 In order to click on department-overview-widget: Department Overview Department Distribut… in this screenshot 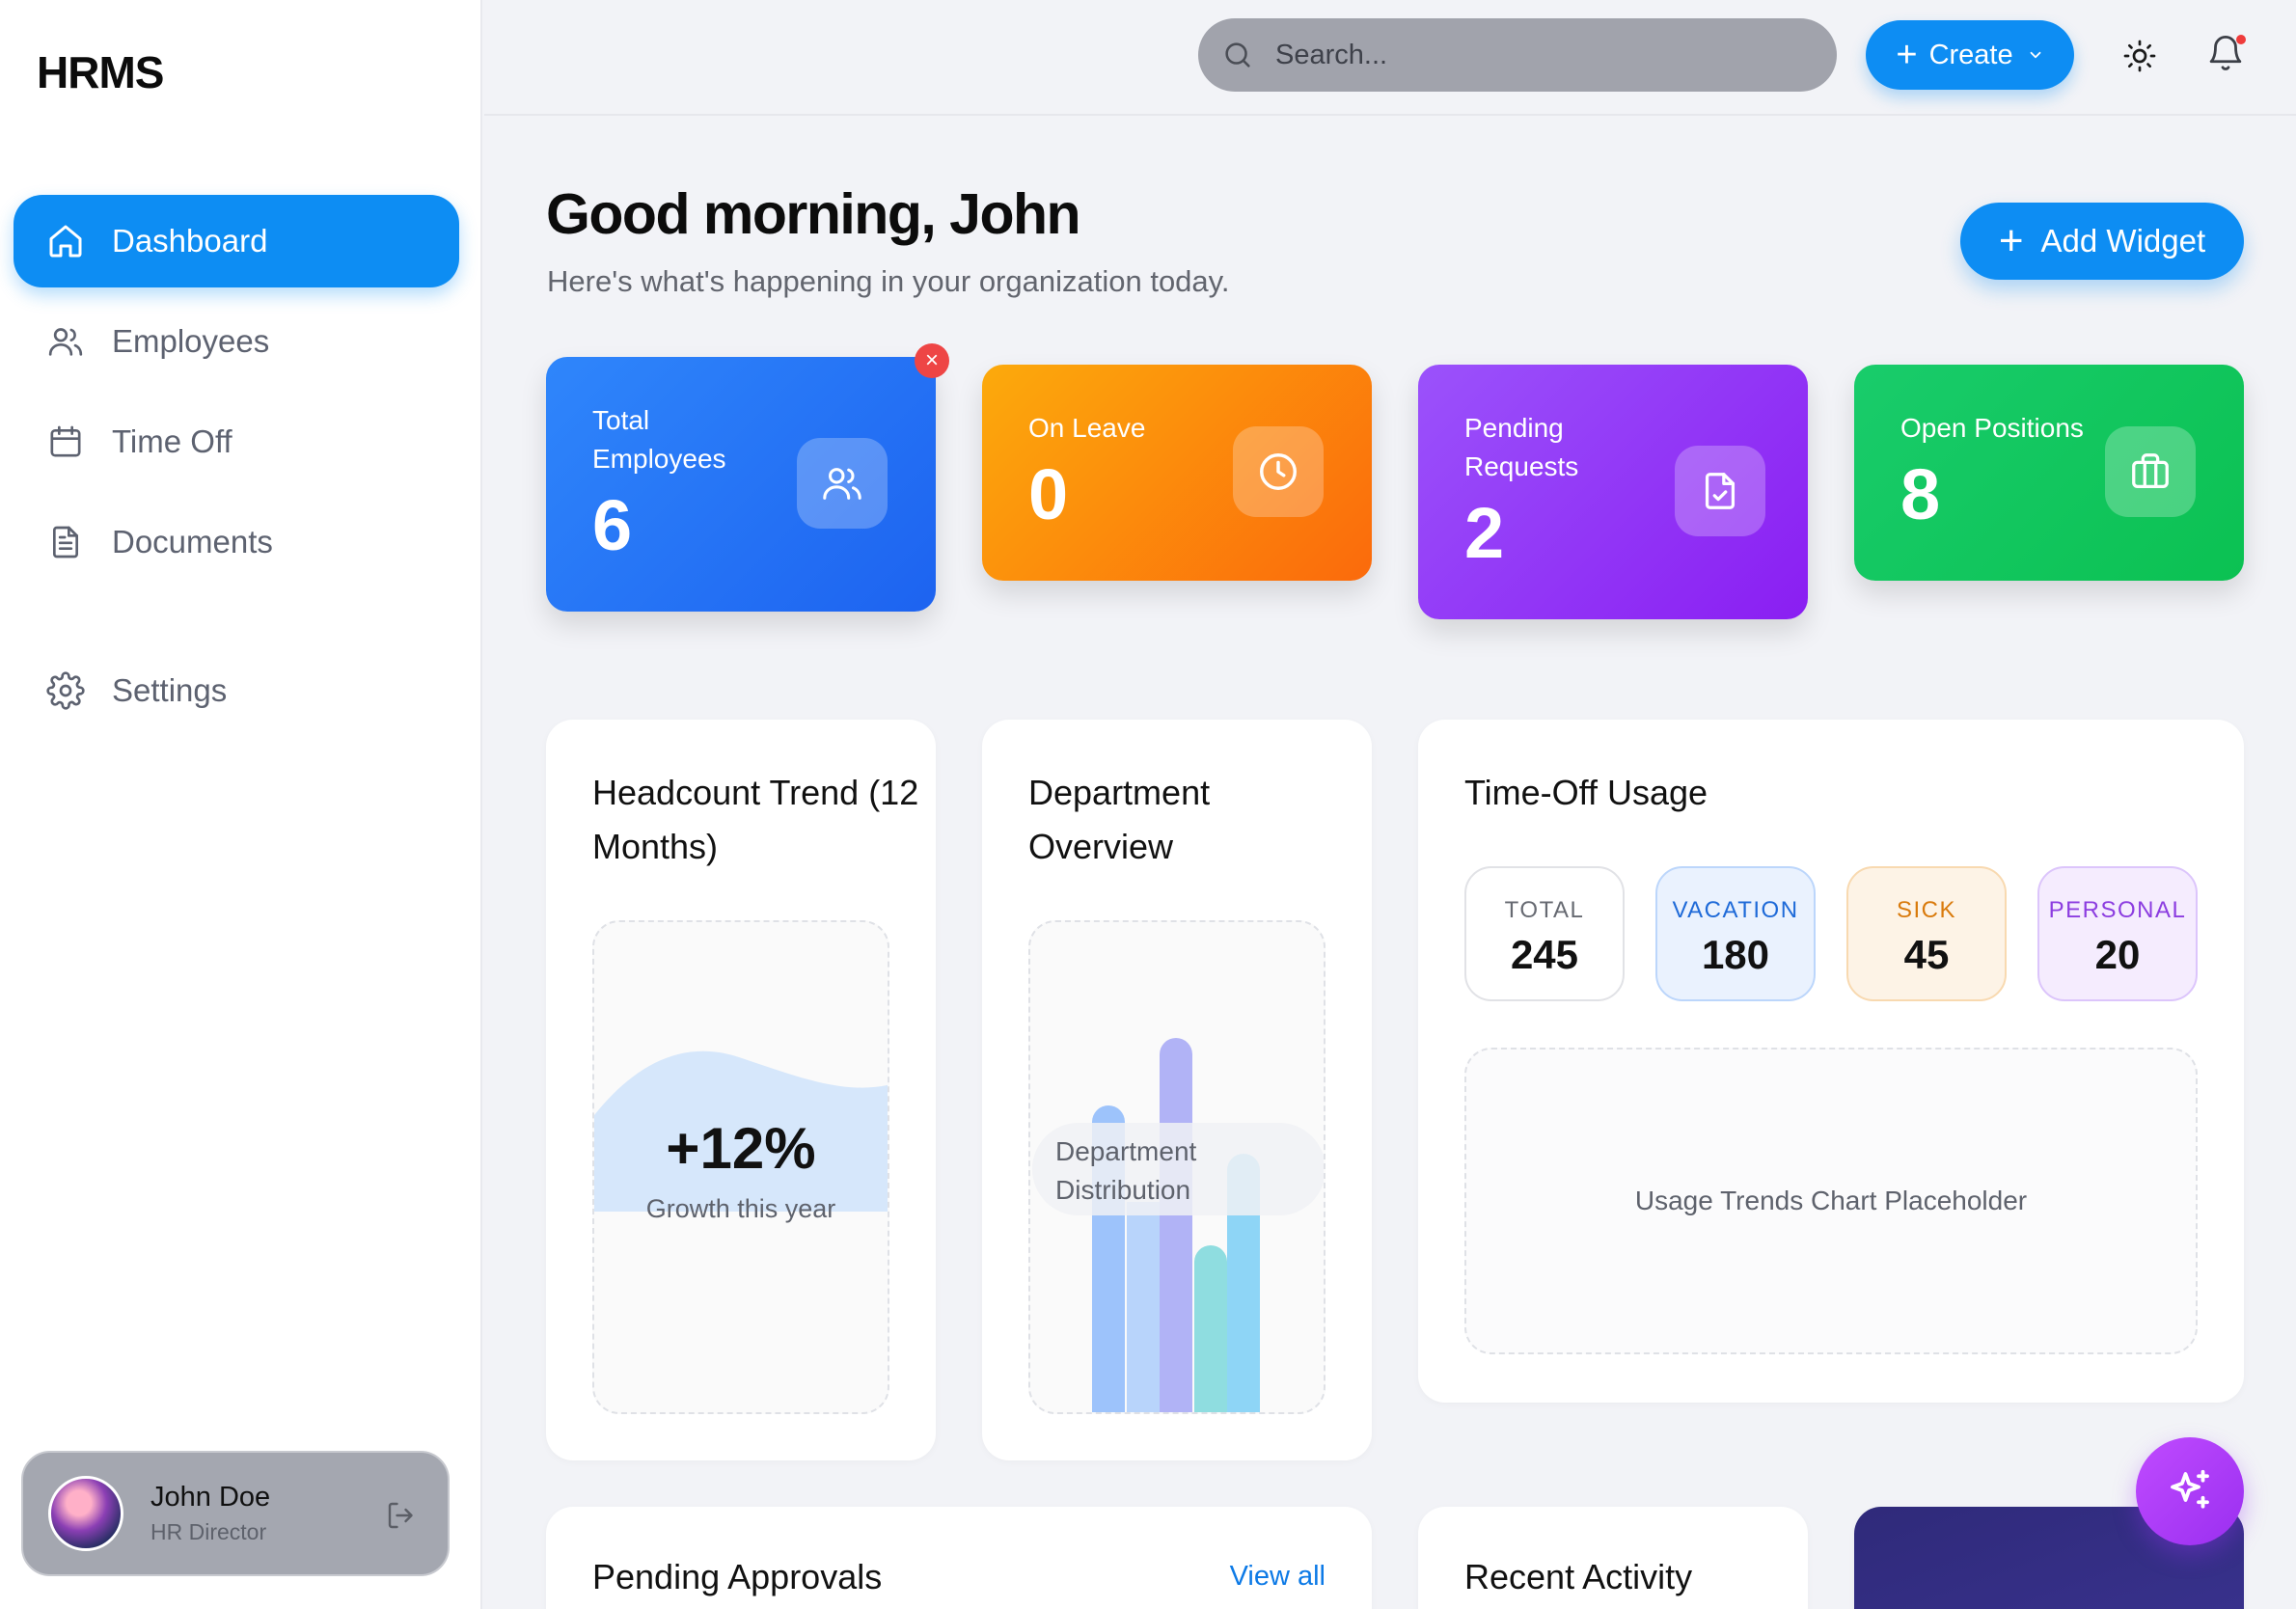, I will do `click(1177, 1090)`.